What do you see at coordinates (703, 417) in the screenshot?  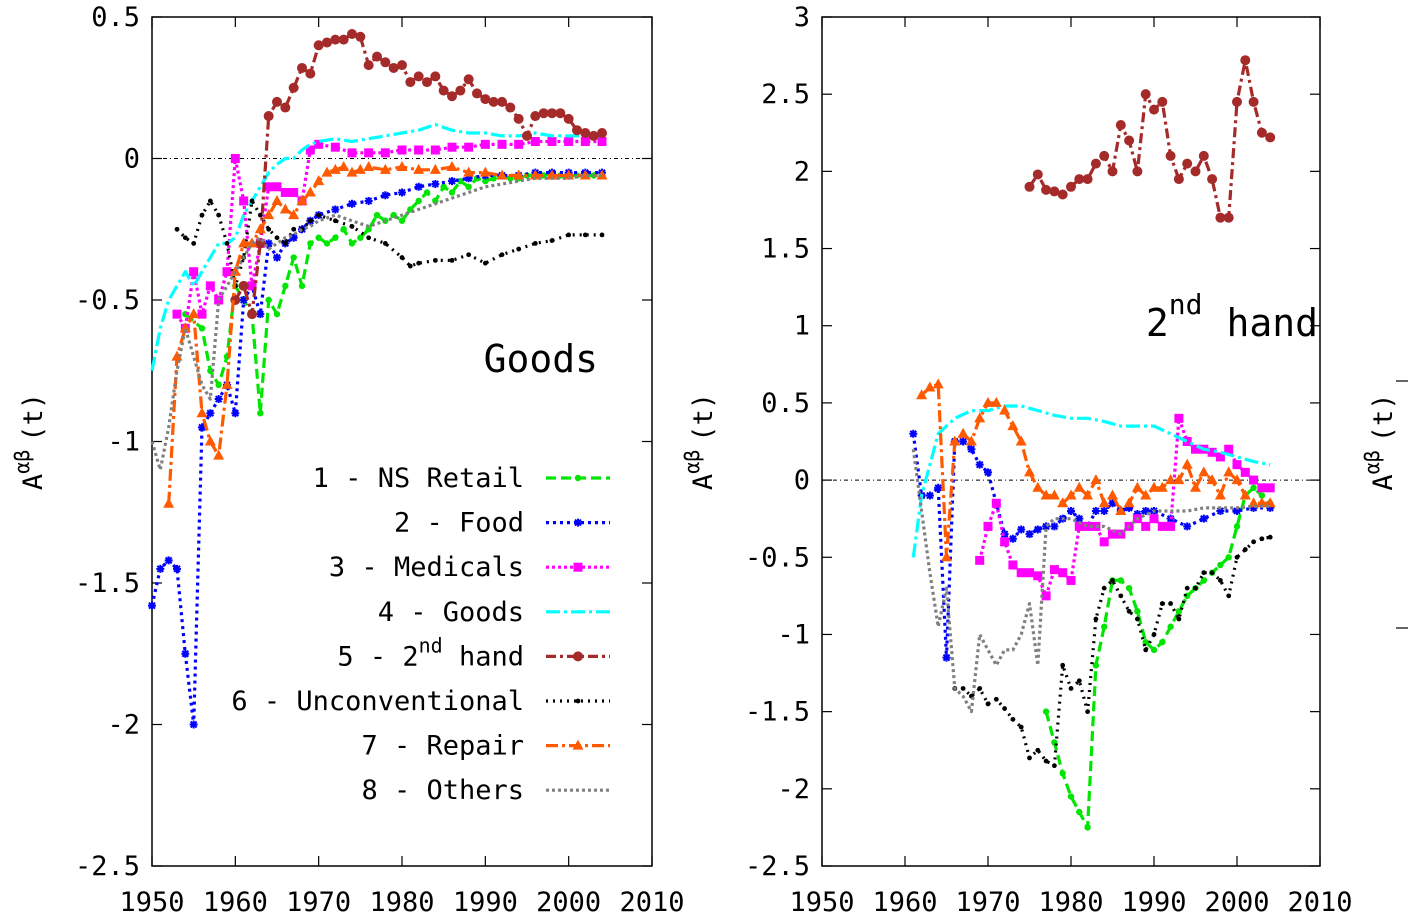 I see `y-axis-label-arg: (t)` at bounding box center [703, 417].